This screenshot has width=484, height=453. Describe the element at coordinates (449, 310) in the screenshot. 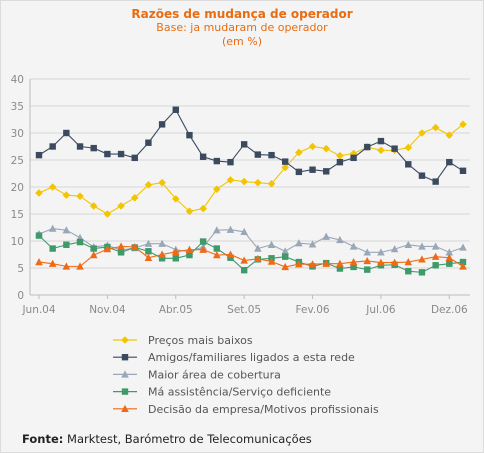

I see `x-tick-label: Dez.06` at that location.